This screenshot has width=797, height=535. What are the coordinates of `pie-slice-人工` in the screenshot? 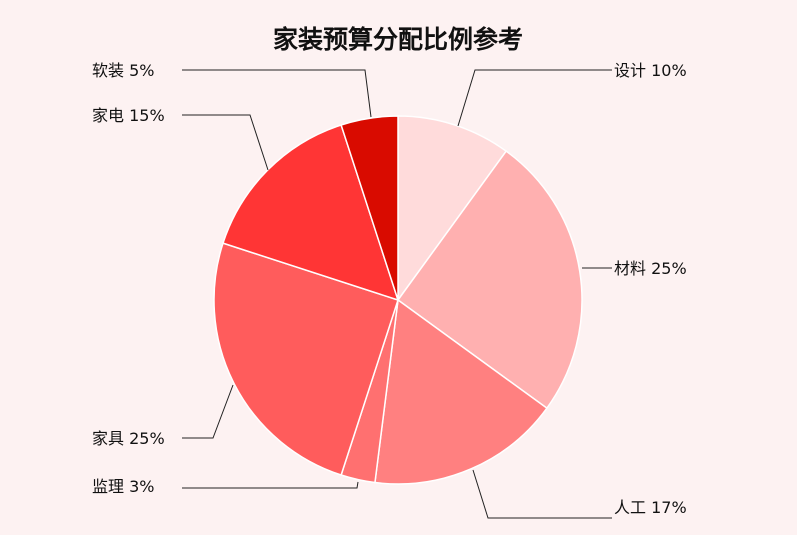 It's located at (461, 391).